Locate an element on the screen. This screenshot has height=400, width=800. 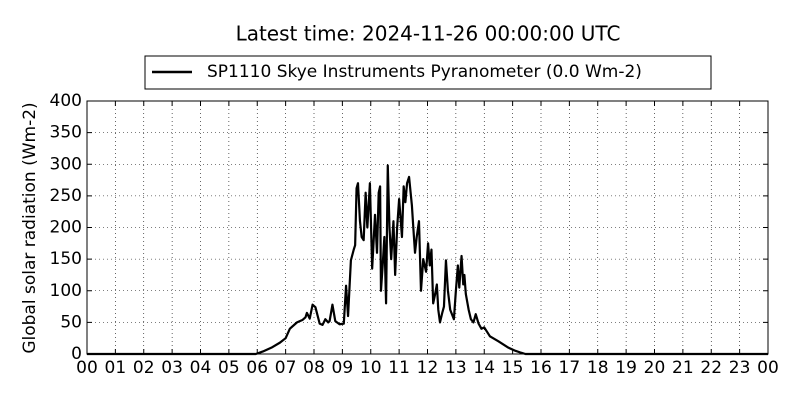
x-tick-label: 11 is located at coordinates (399, 368).